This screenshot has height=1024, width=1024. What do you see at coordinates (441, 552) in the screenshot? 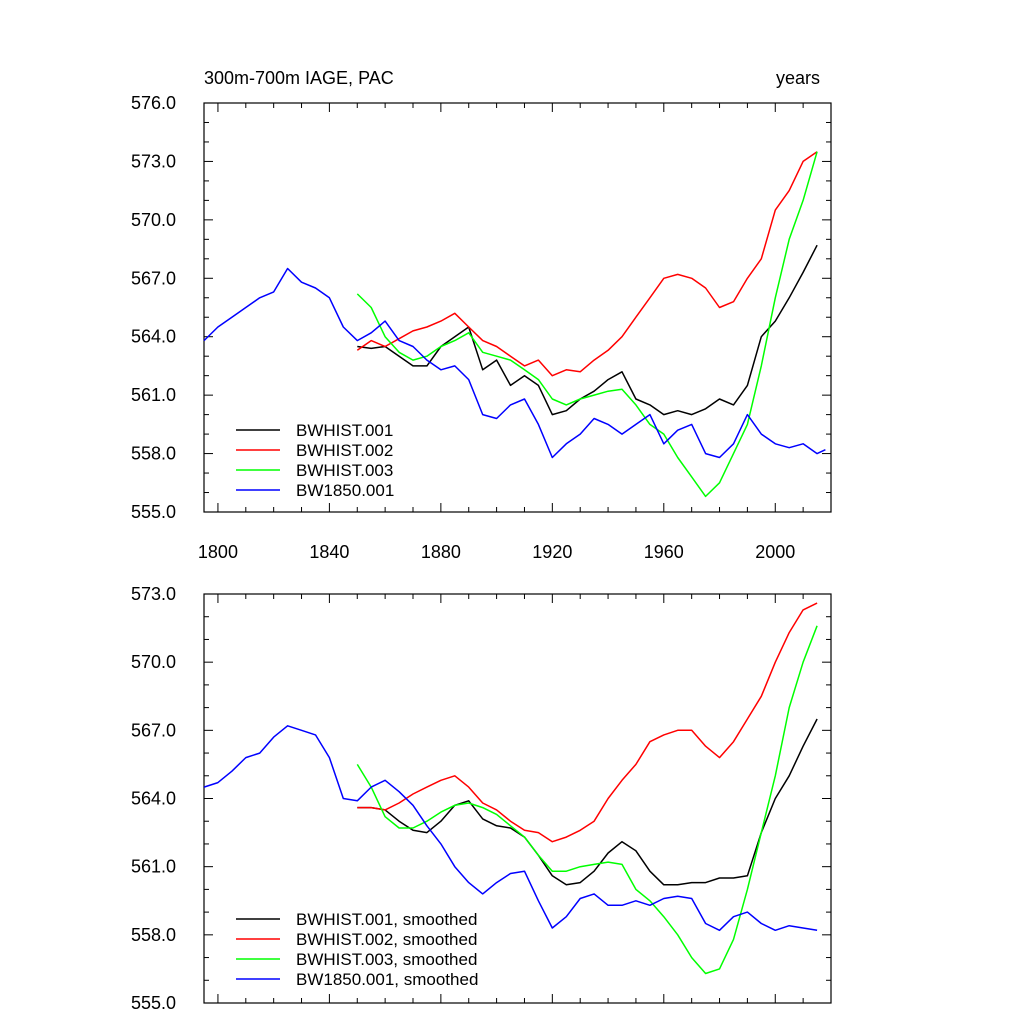
I see `x-tick-label: 1880` at bounding box center [441, 552].